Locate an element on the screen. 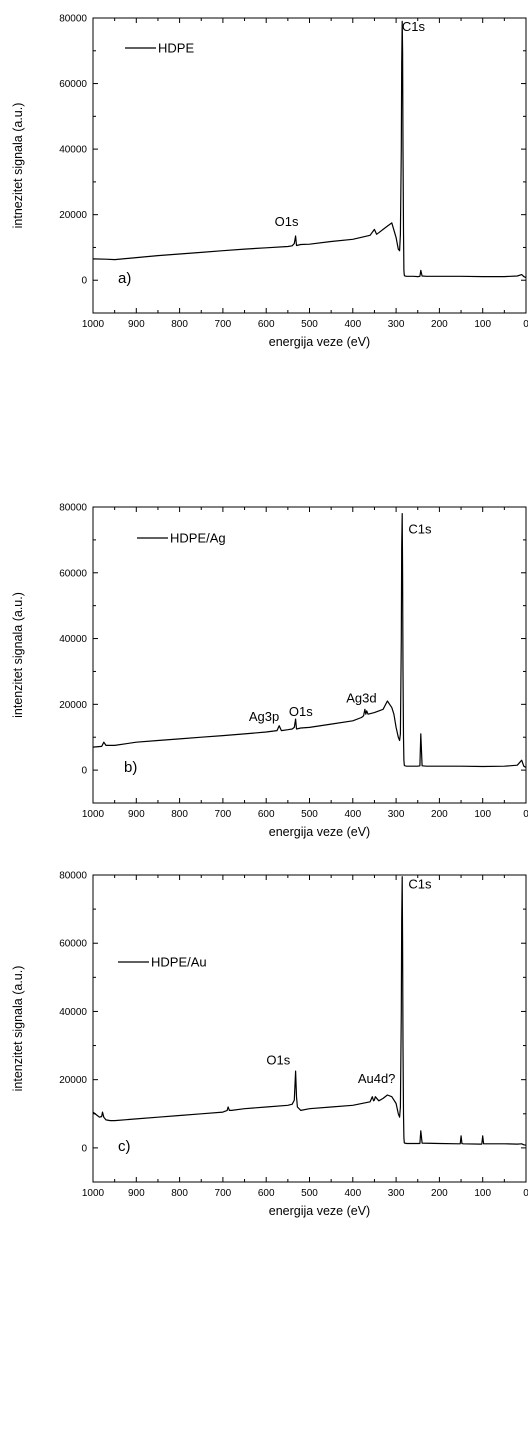  panel-letter: c) is located at coordinates (124, 1146).